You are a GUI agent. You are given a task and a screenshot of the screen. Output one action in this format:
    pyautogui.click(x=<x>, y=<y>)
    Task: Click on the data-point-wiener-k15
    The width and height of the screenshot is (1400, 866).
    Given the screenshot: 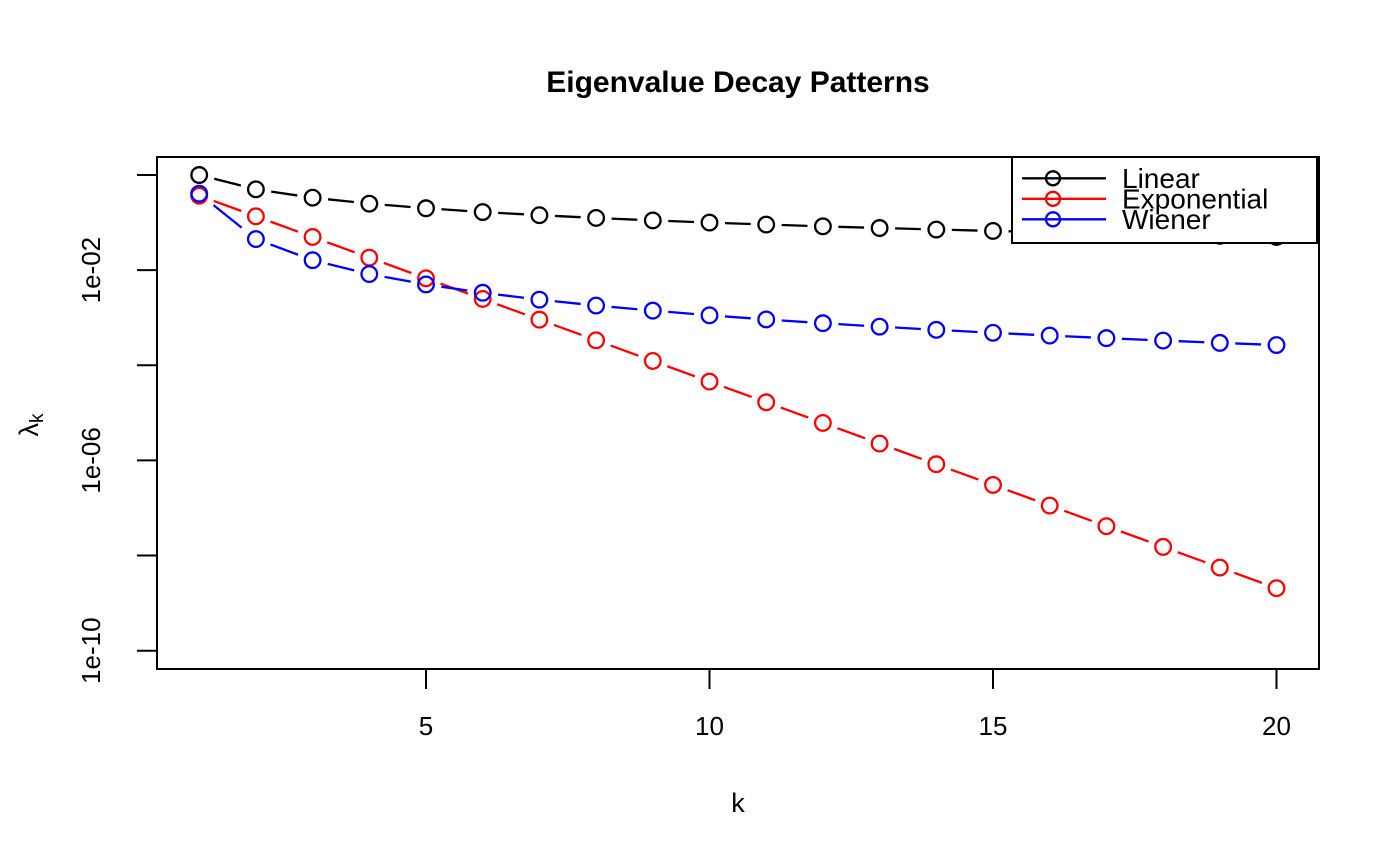 What is the action you would take?
    pyautogui.click(x=993, y=332)
    